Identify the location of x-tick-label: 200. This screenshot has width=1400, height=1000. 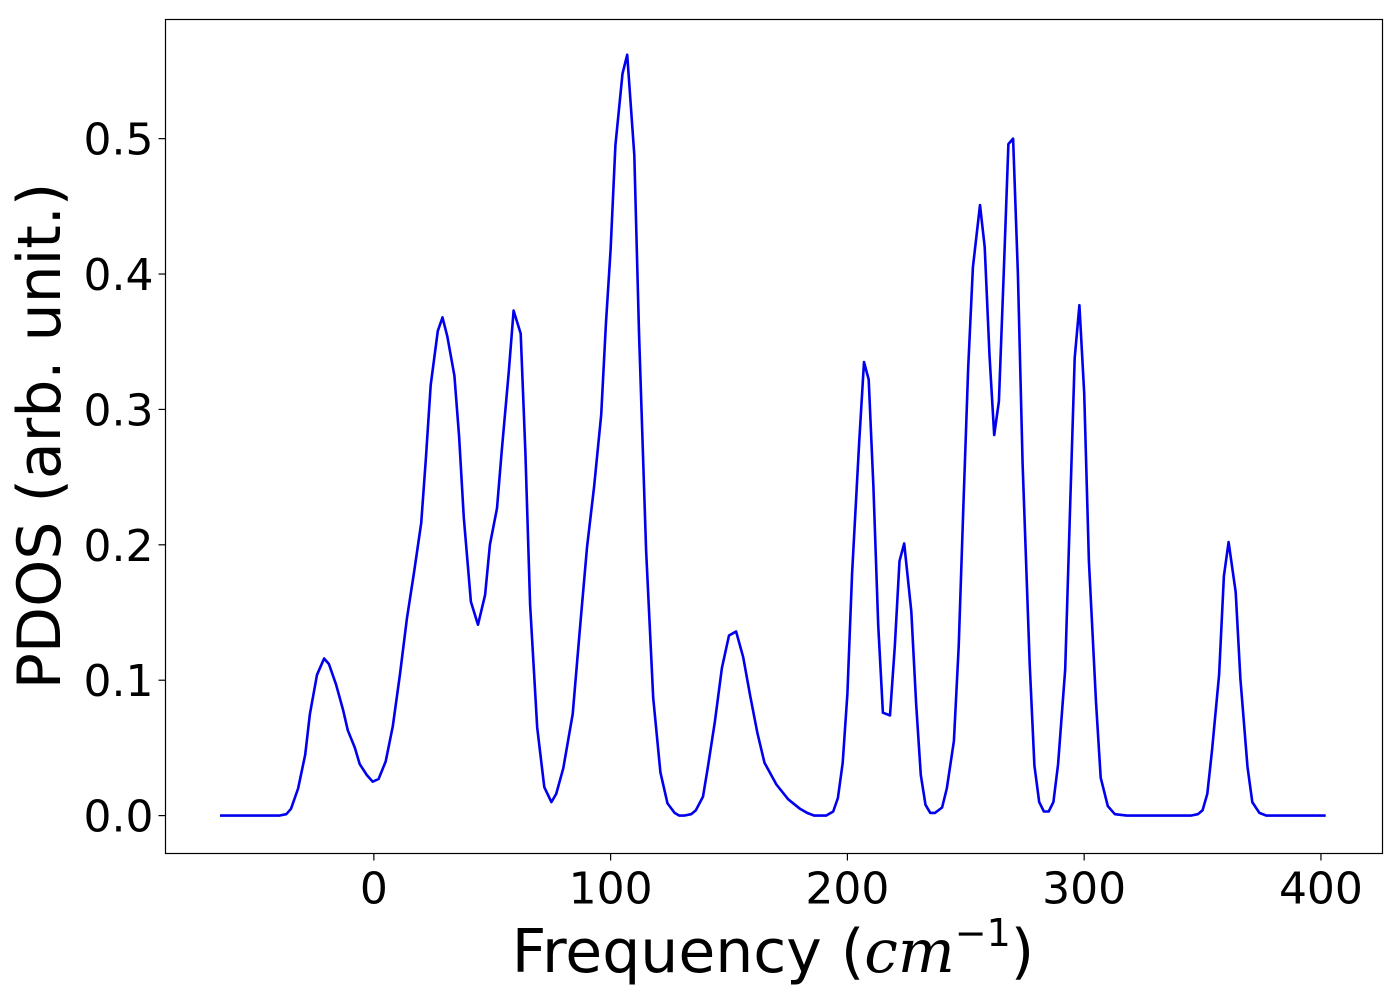
(847, 889).